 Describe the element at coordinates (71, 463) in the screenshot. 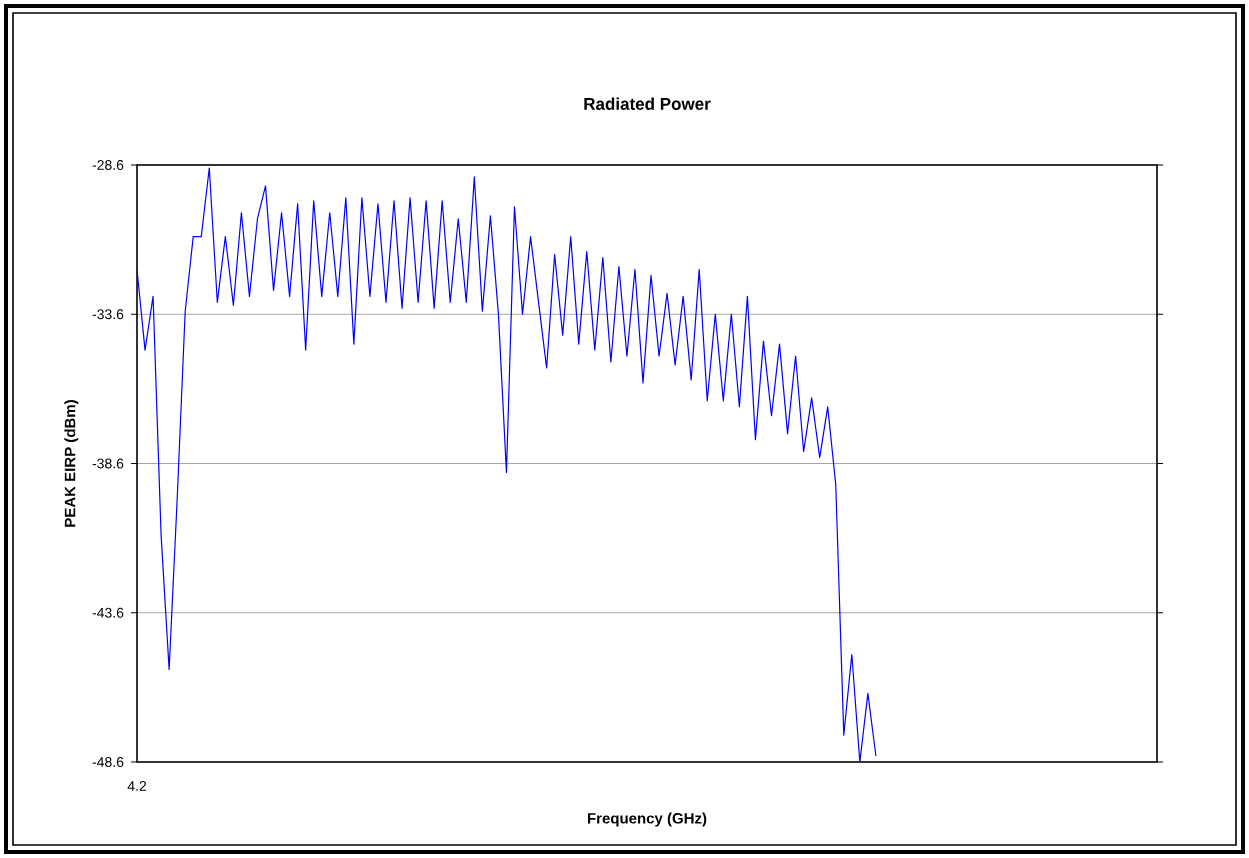

I see `y-axis-title: PEAK EIRP (dBm)` at that location.